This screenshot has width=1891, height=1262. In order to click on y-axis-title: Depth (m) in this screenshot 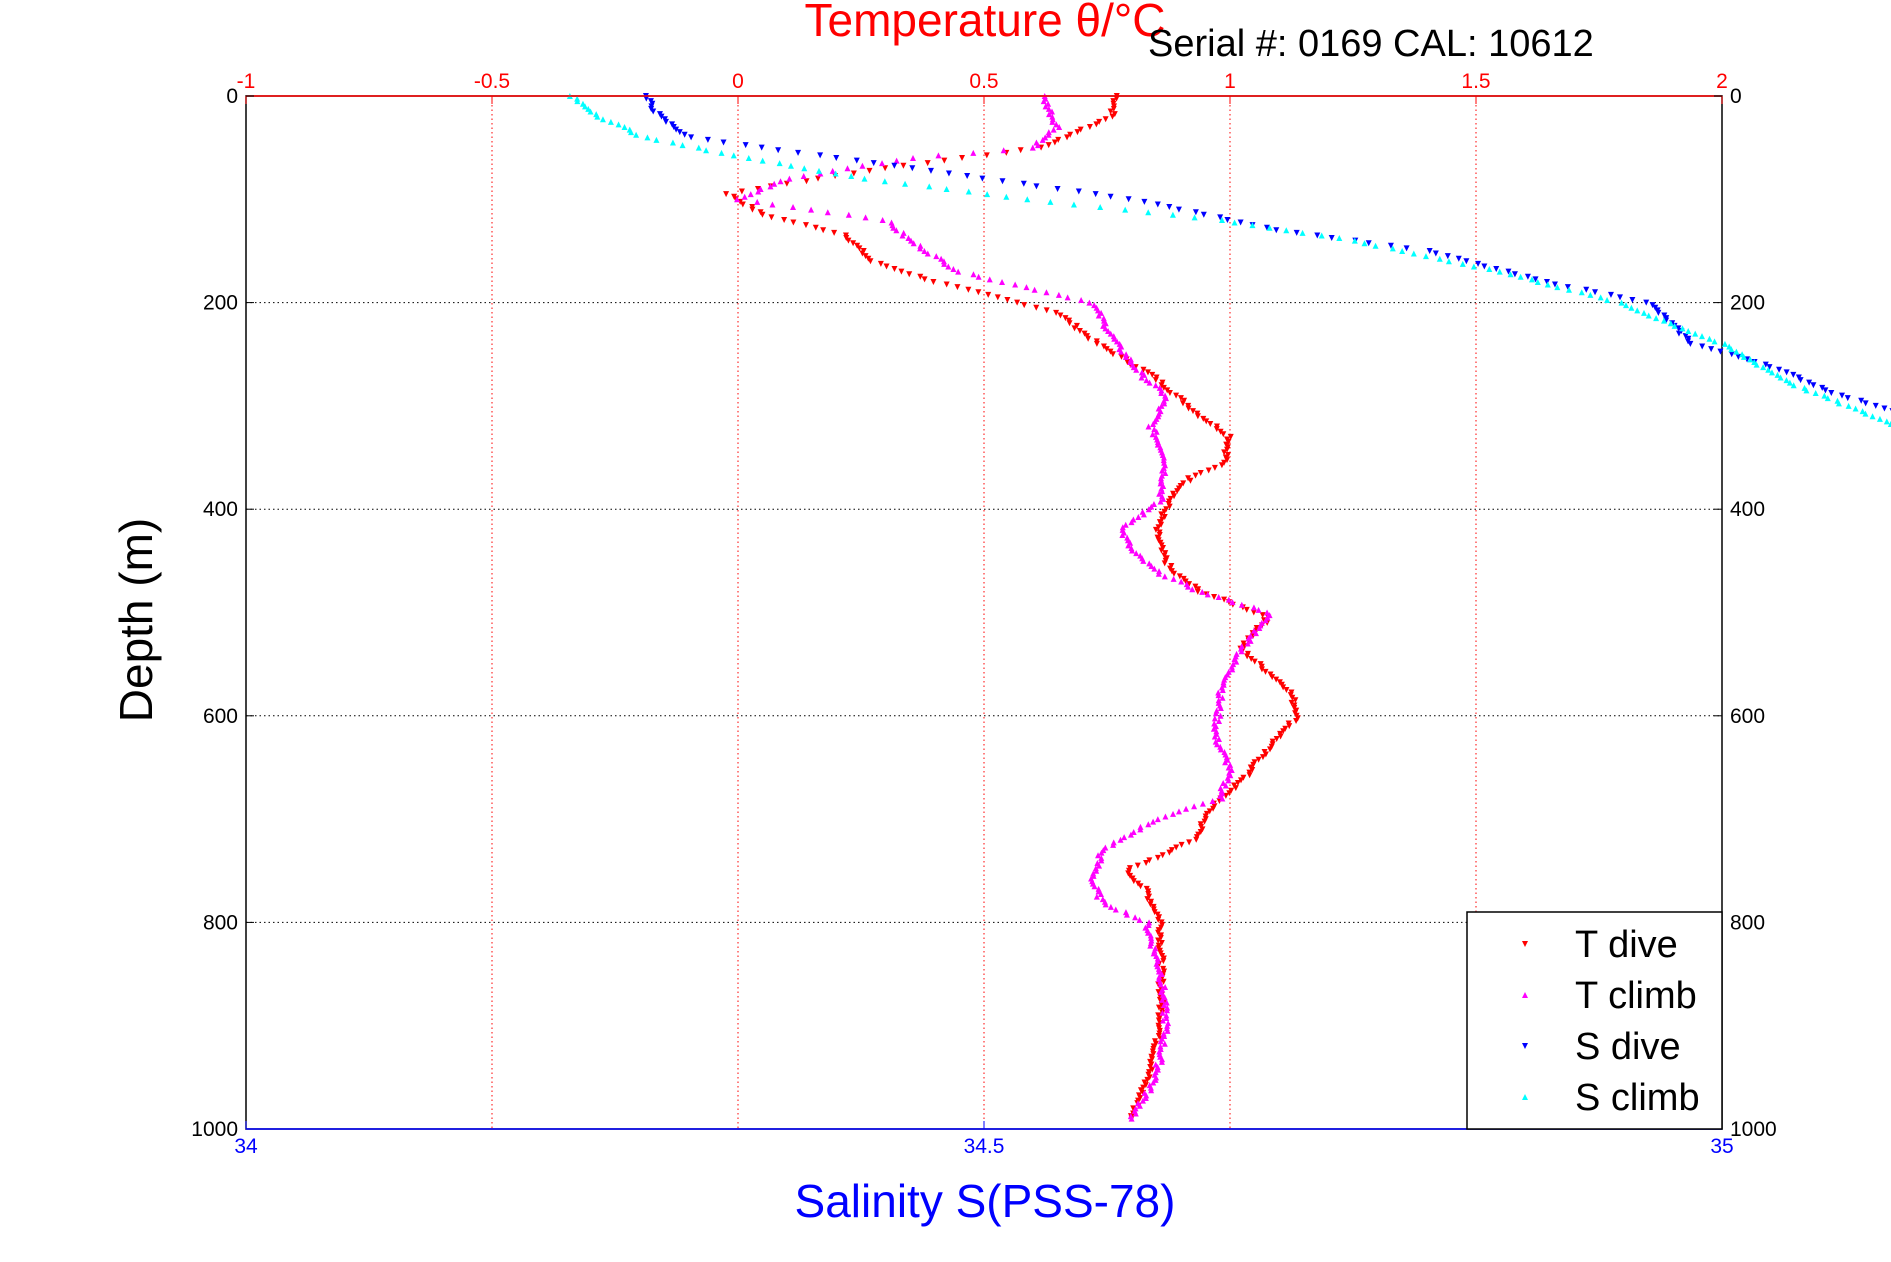, I will do `click(136, 620)`.